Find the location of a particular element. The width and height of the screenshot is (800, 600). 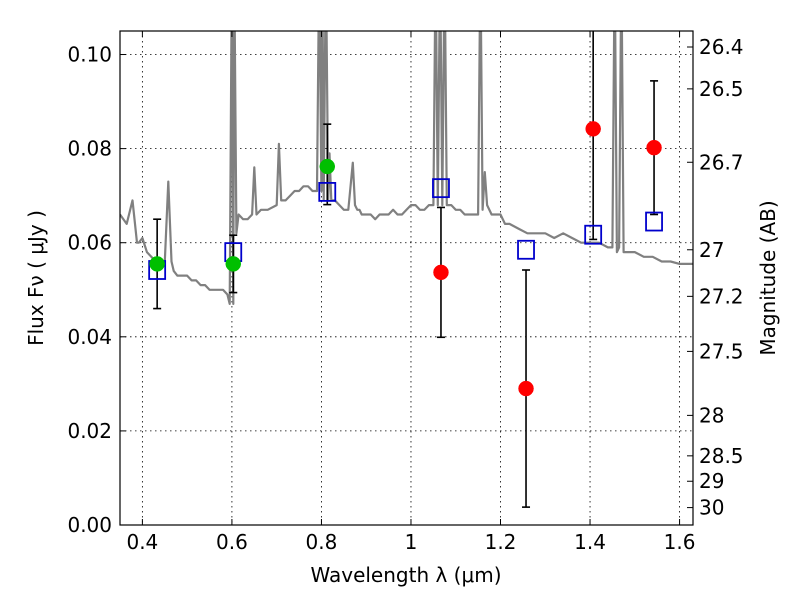

y2-tick-label: 27.5 is located at coordinates (721, 351).